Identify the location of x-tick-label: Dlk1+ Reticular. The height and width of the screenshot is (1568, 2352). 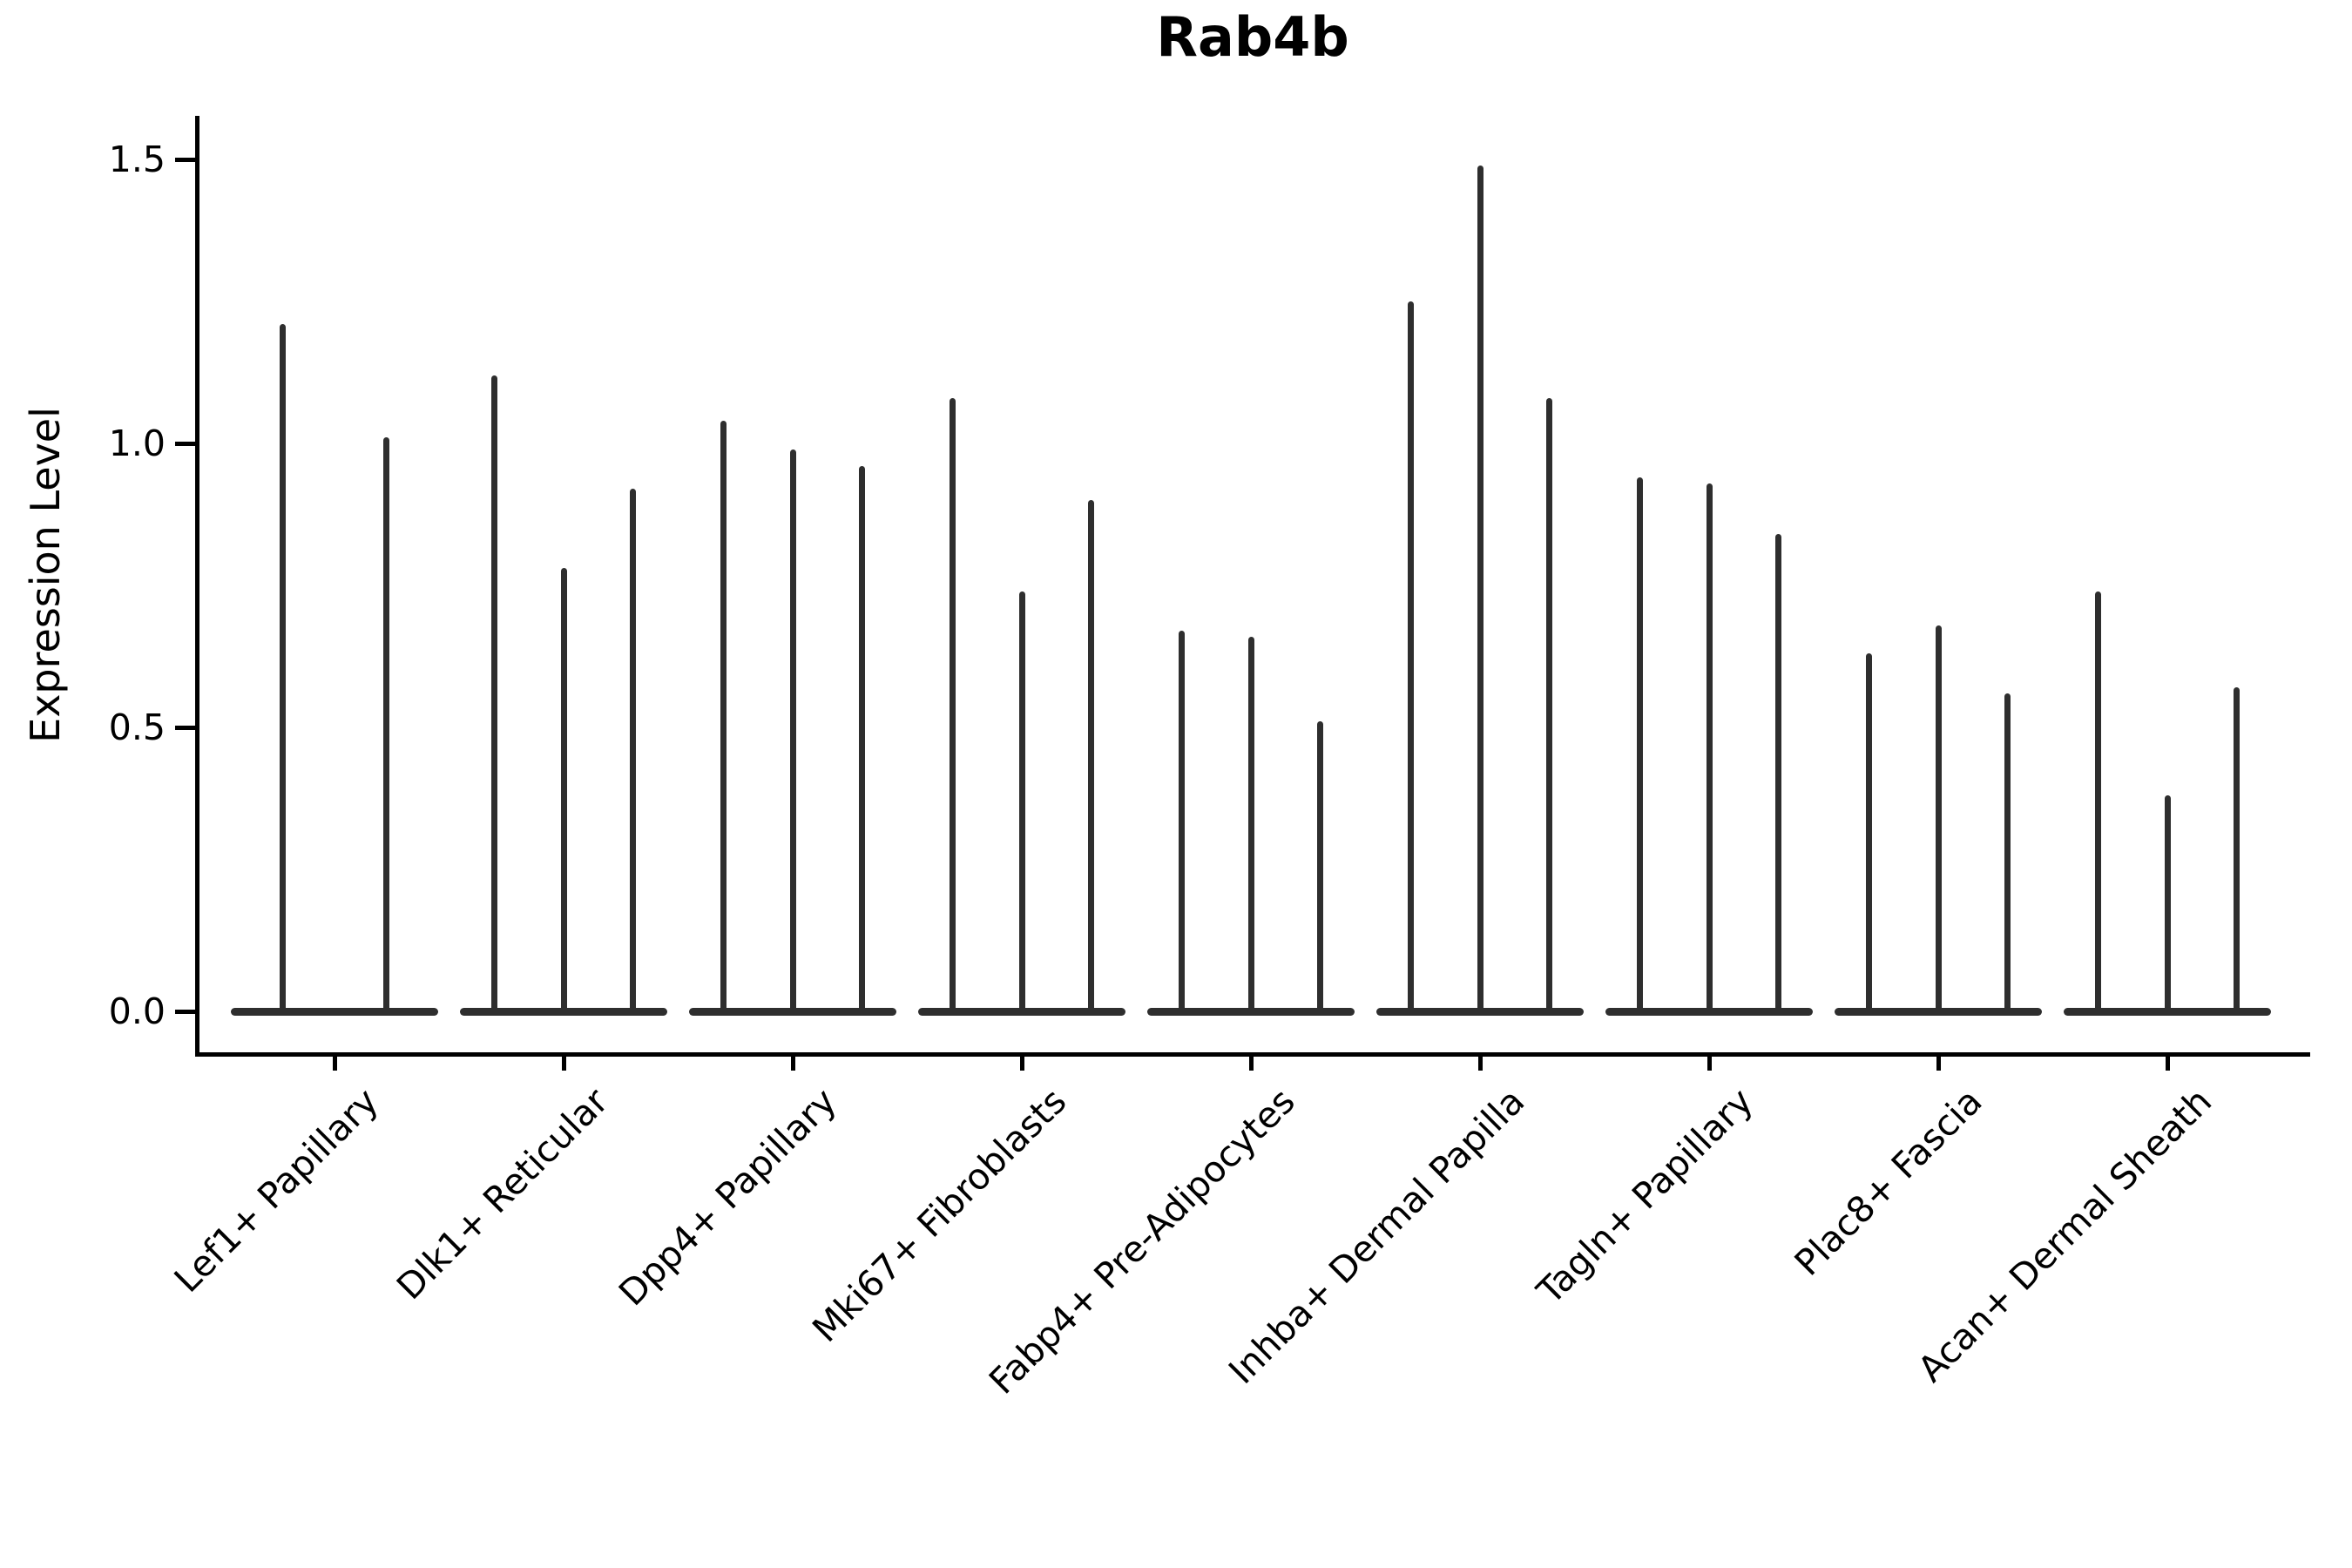
(502, 1194).